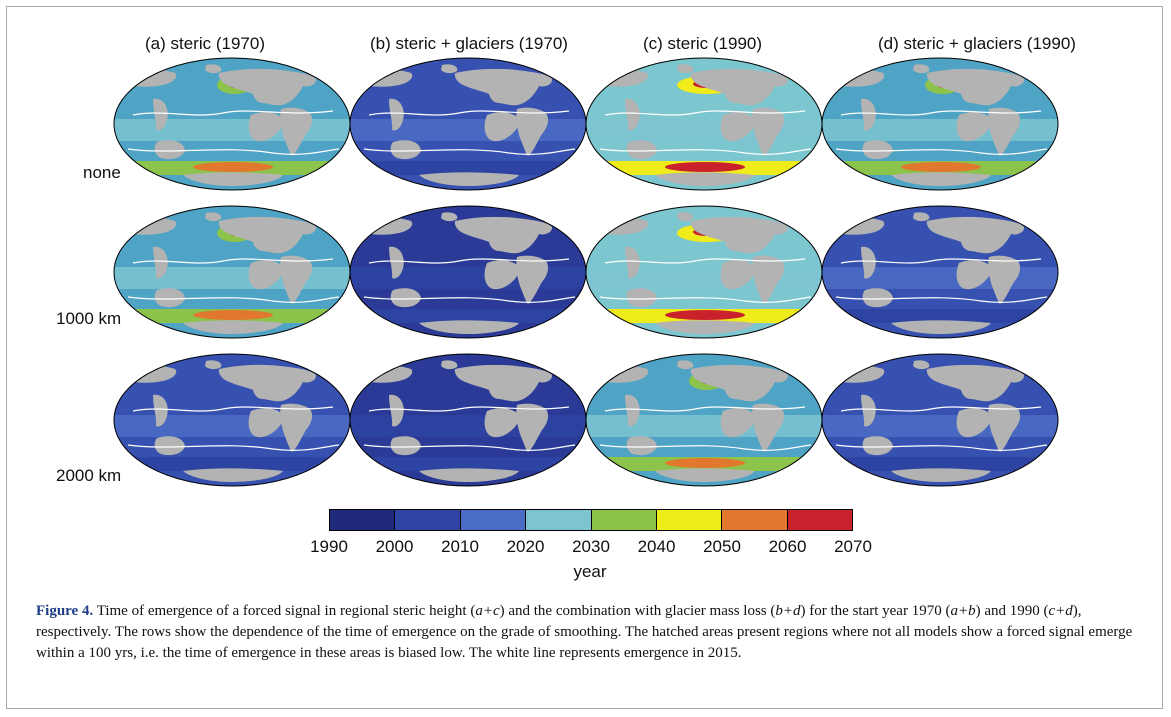  What do you see at coordinates (525, 546) in the screenshot?
I see `colorbar-tick: 2020` at bounding box center [525, 546].